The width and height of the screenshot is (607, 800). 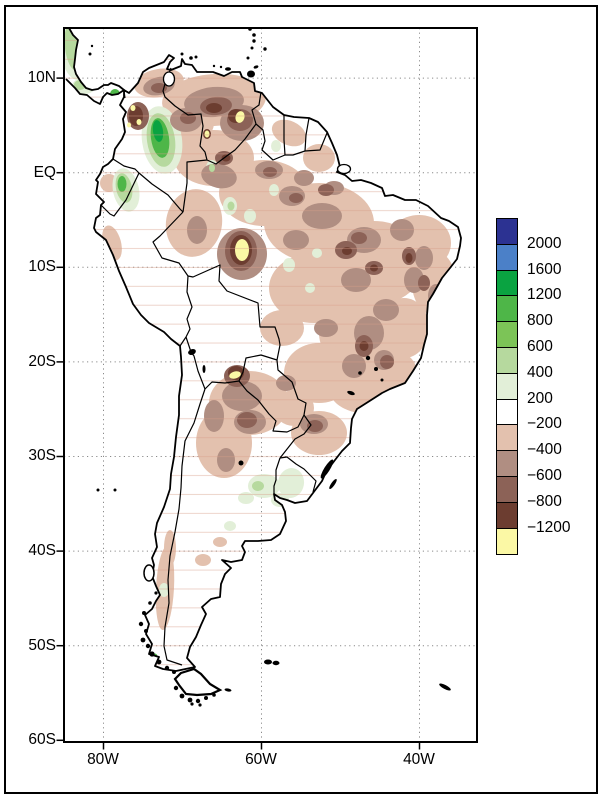 What do you see at coordinates (42, 455) in the screenshot?
I see `lat-tick-label: 30S` at bounding box center [42, 455].